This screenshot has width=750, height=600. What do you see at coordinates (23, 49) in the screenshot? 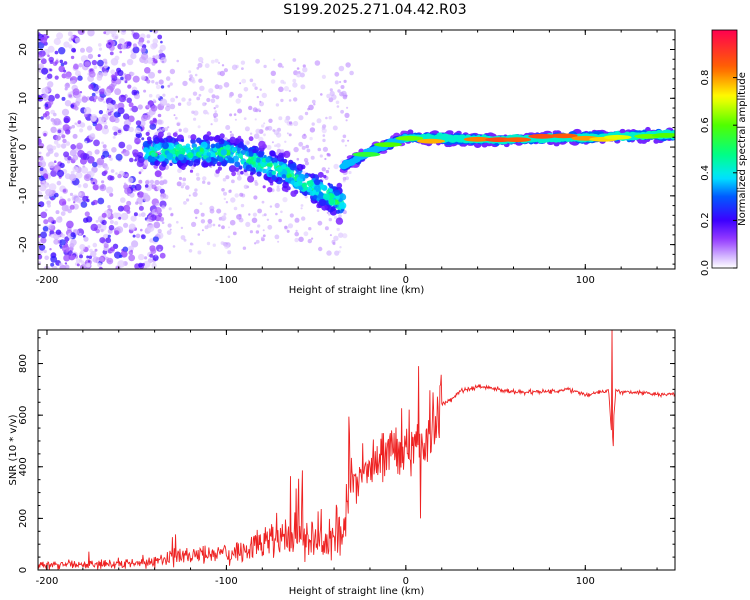
I see `y-tick-label: 20` at bounding box center [23, 49].